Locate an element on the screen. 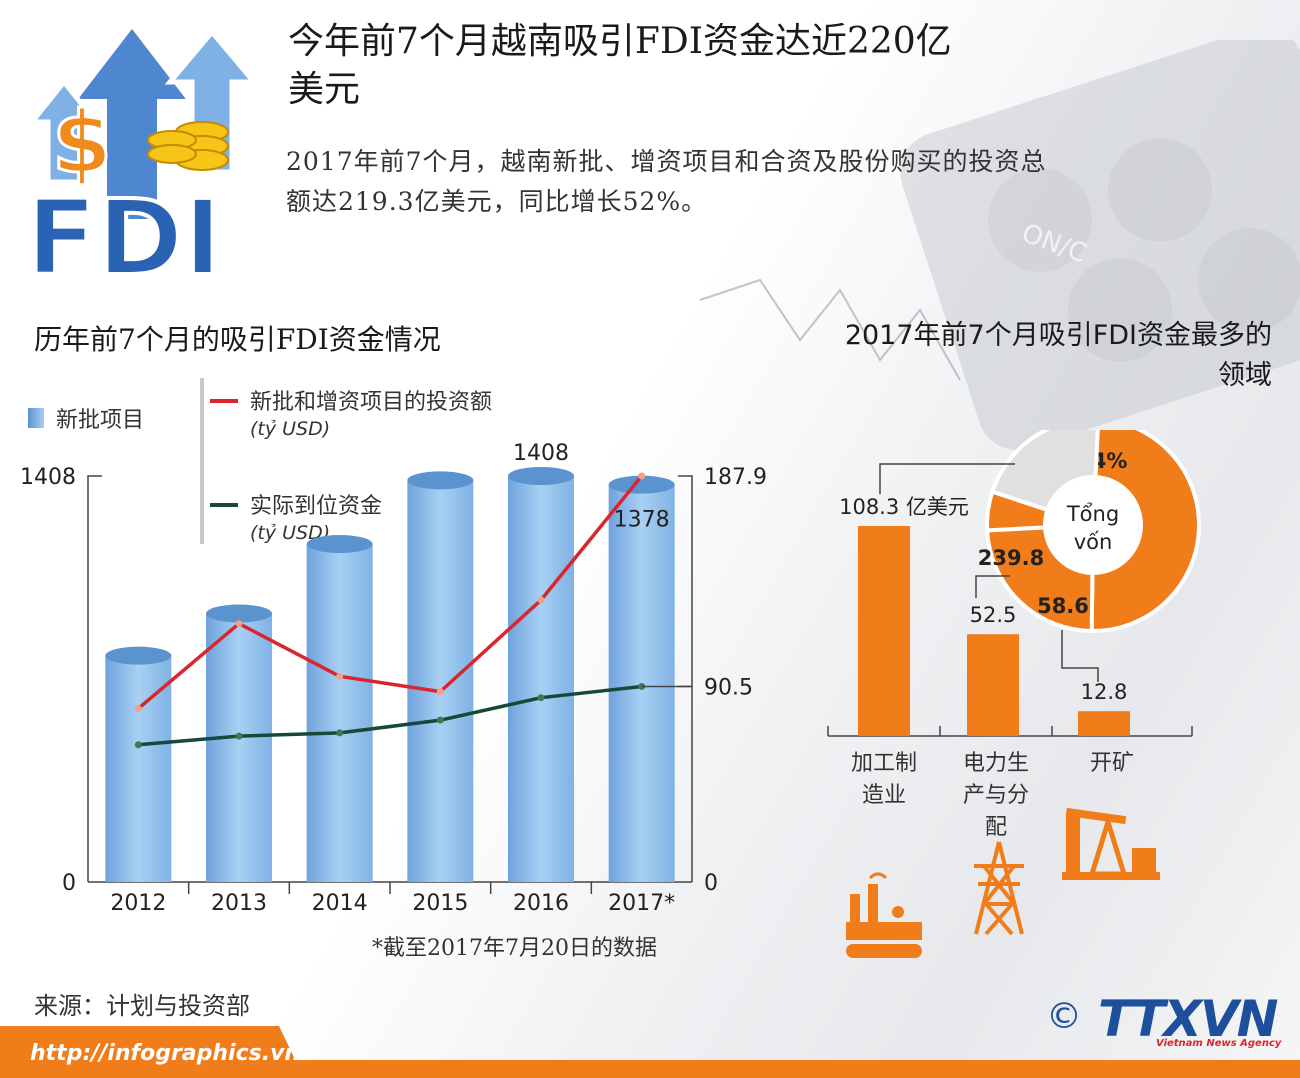 The image size is (1300, 1078). sector-category-label-line: 产与分 is located at coordinates (995, 795).